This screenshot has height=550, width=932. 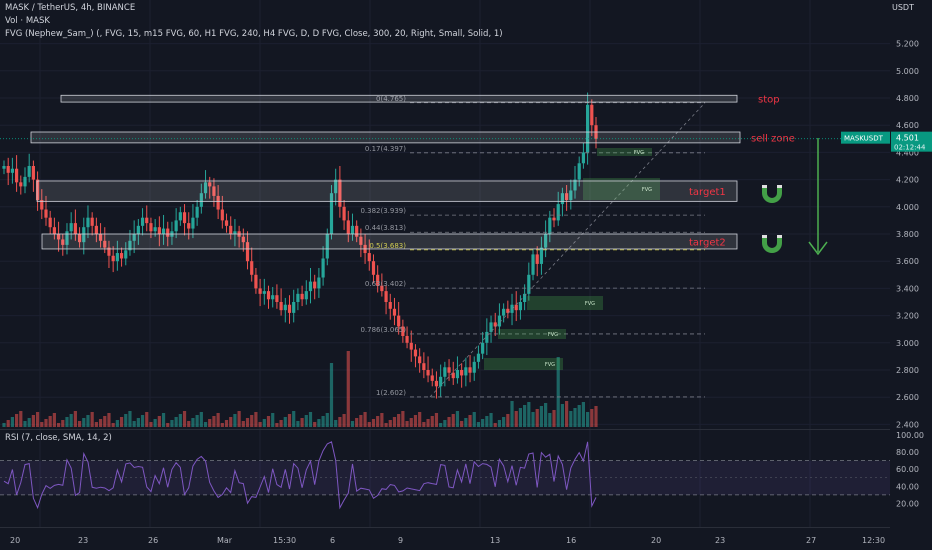 I want to click on volume-legend: Vol · MASK, so click(x=27, y=21).